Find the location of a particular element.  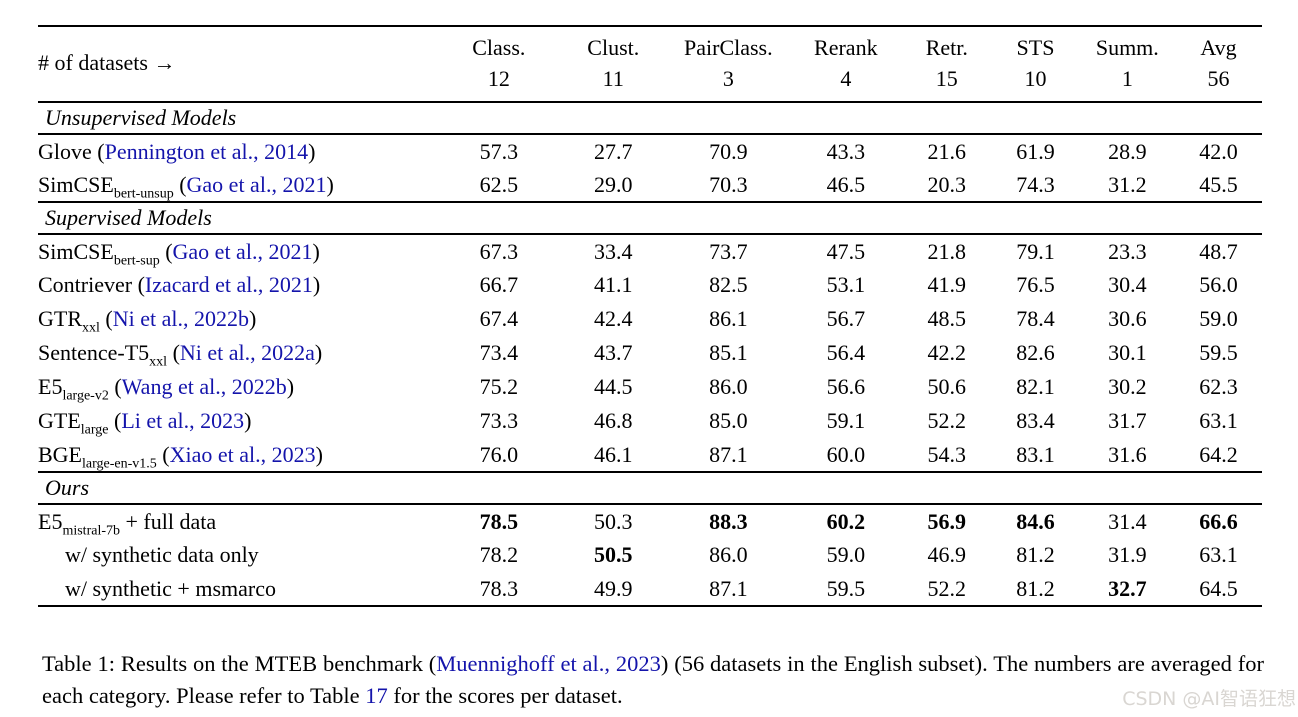

score-cell: 44.5 is located at coordinates (613, 386).